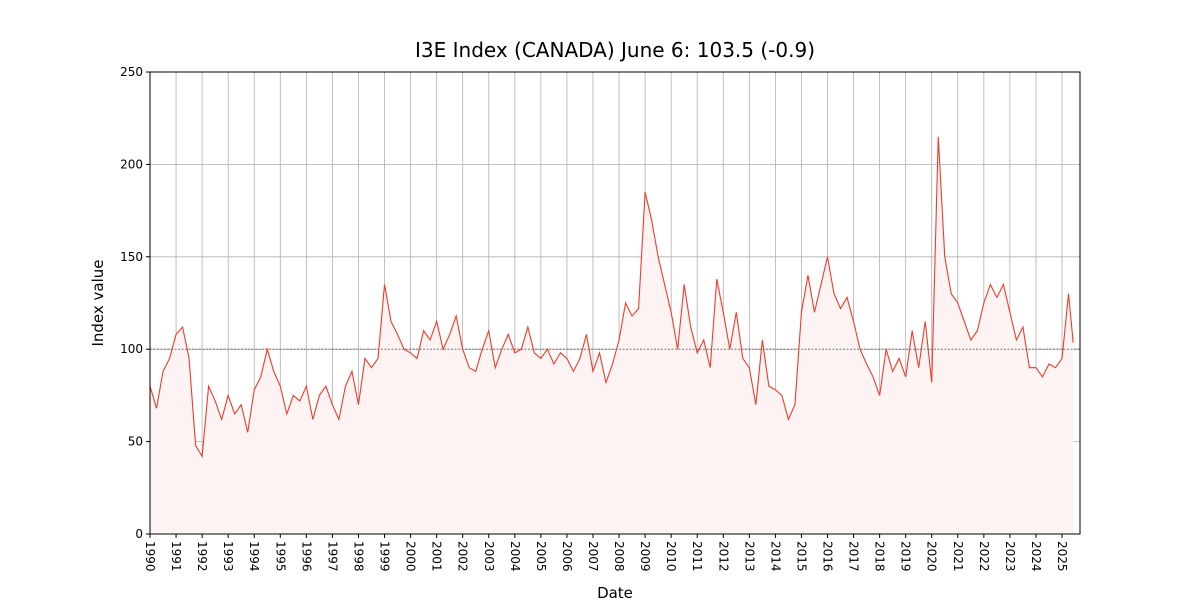 Image resolution: width=1200 pixels, height=600 pixels. I want to click on x-tick-label: 2022, so click(984, 556).